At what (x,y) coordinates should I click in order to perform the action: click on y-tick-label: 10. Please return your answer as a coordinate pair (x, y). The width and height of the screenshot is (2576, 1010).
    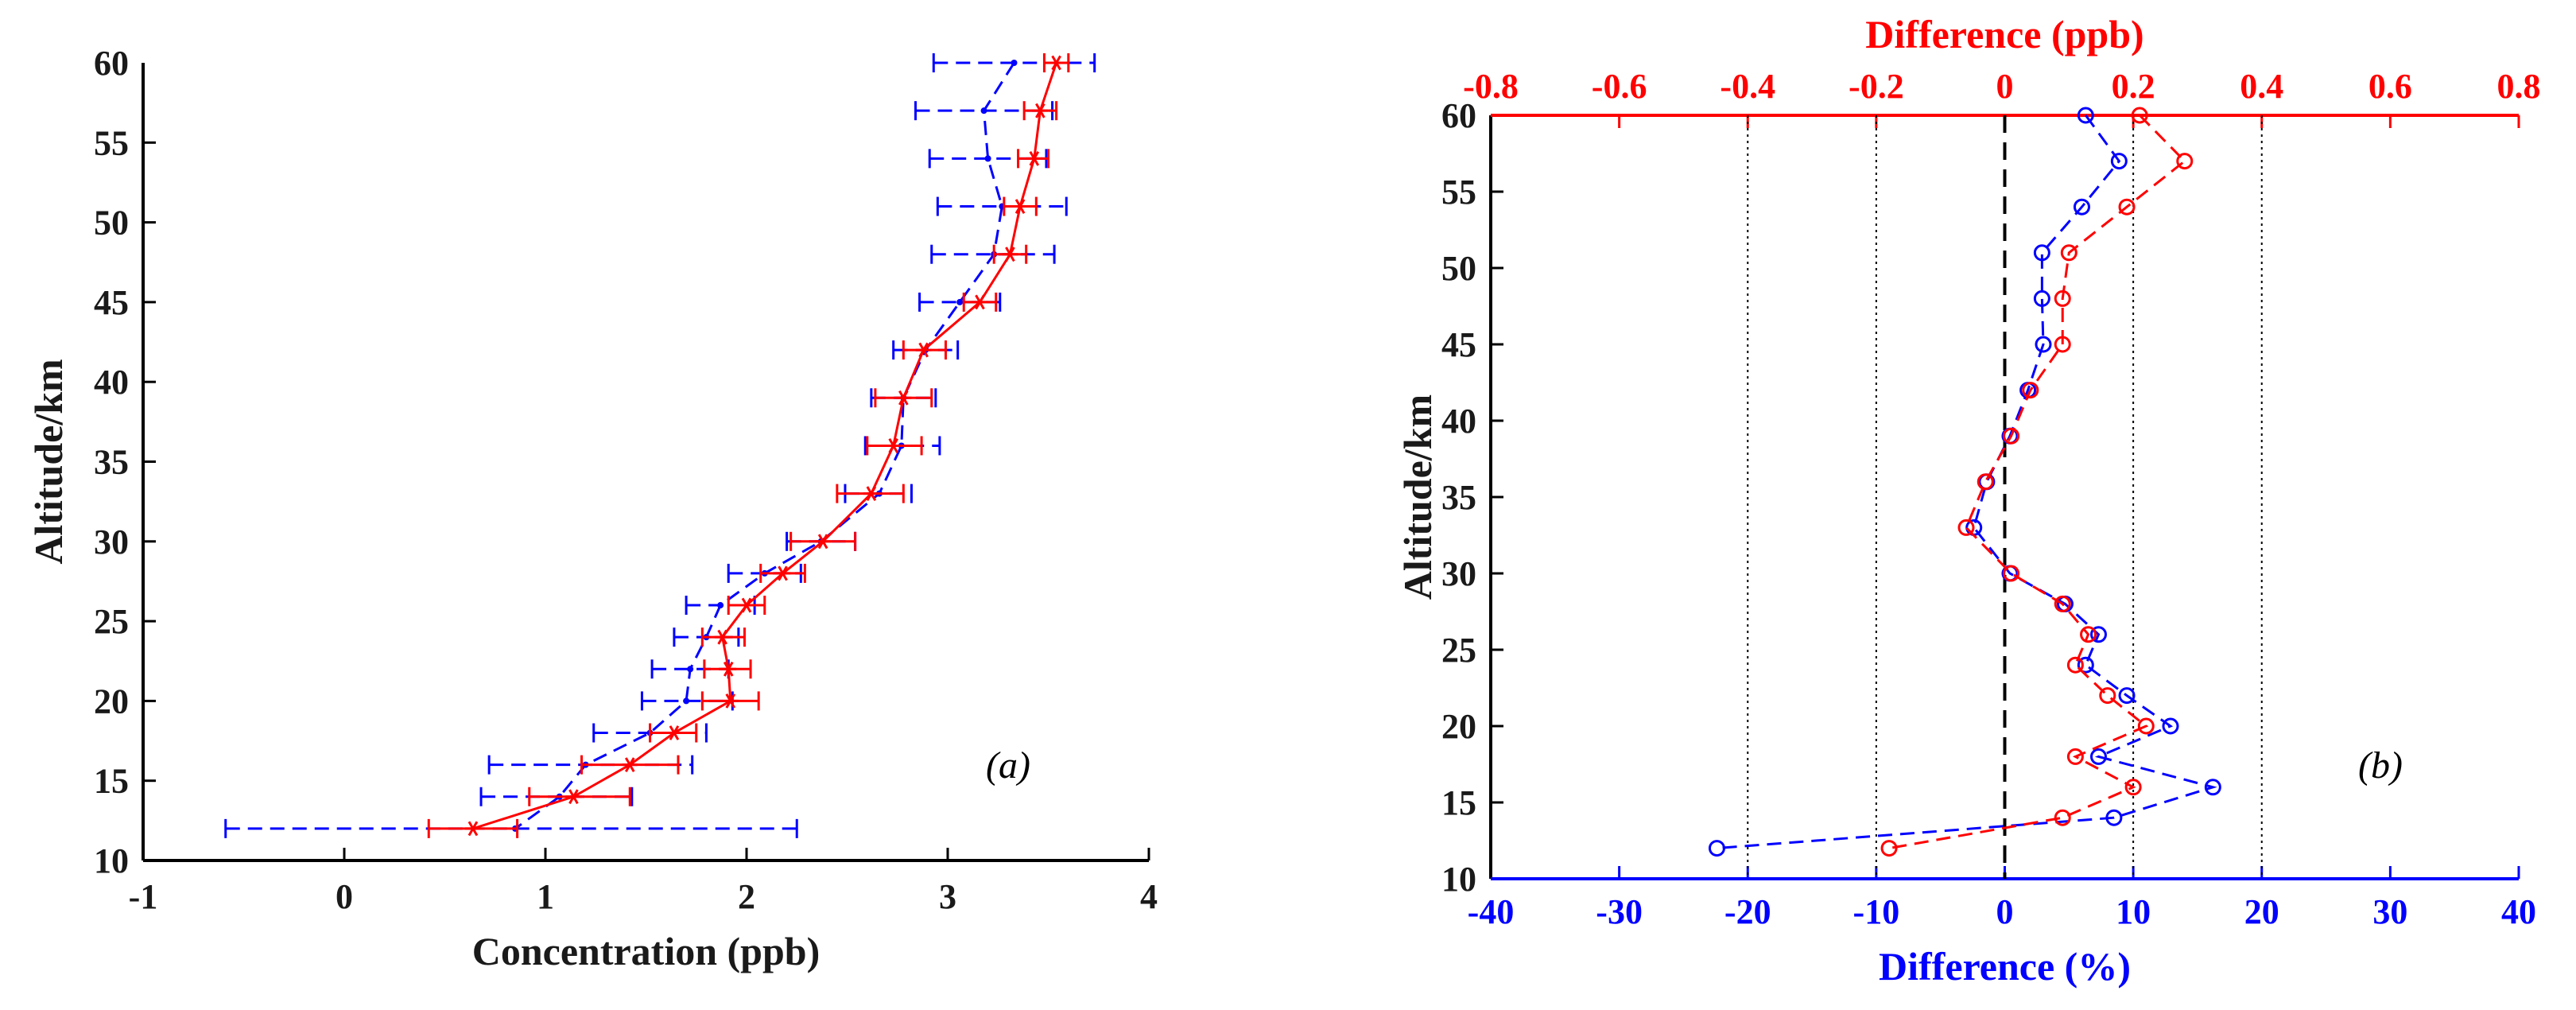
    Looking at the image, I should click on (111, 860).